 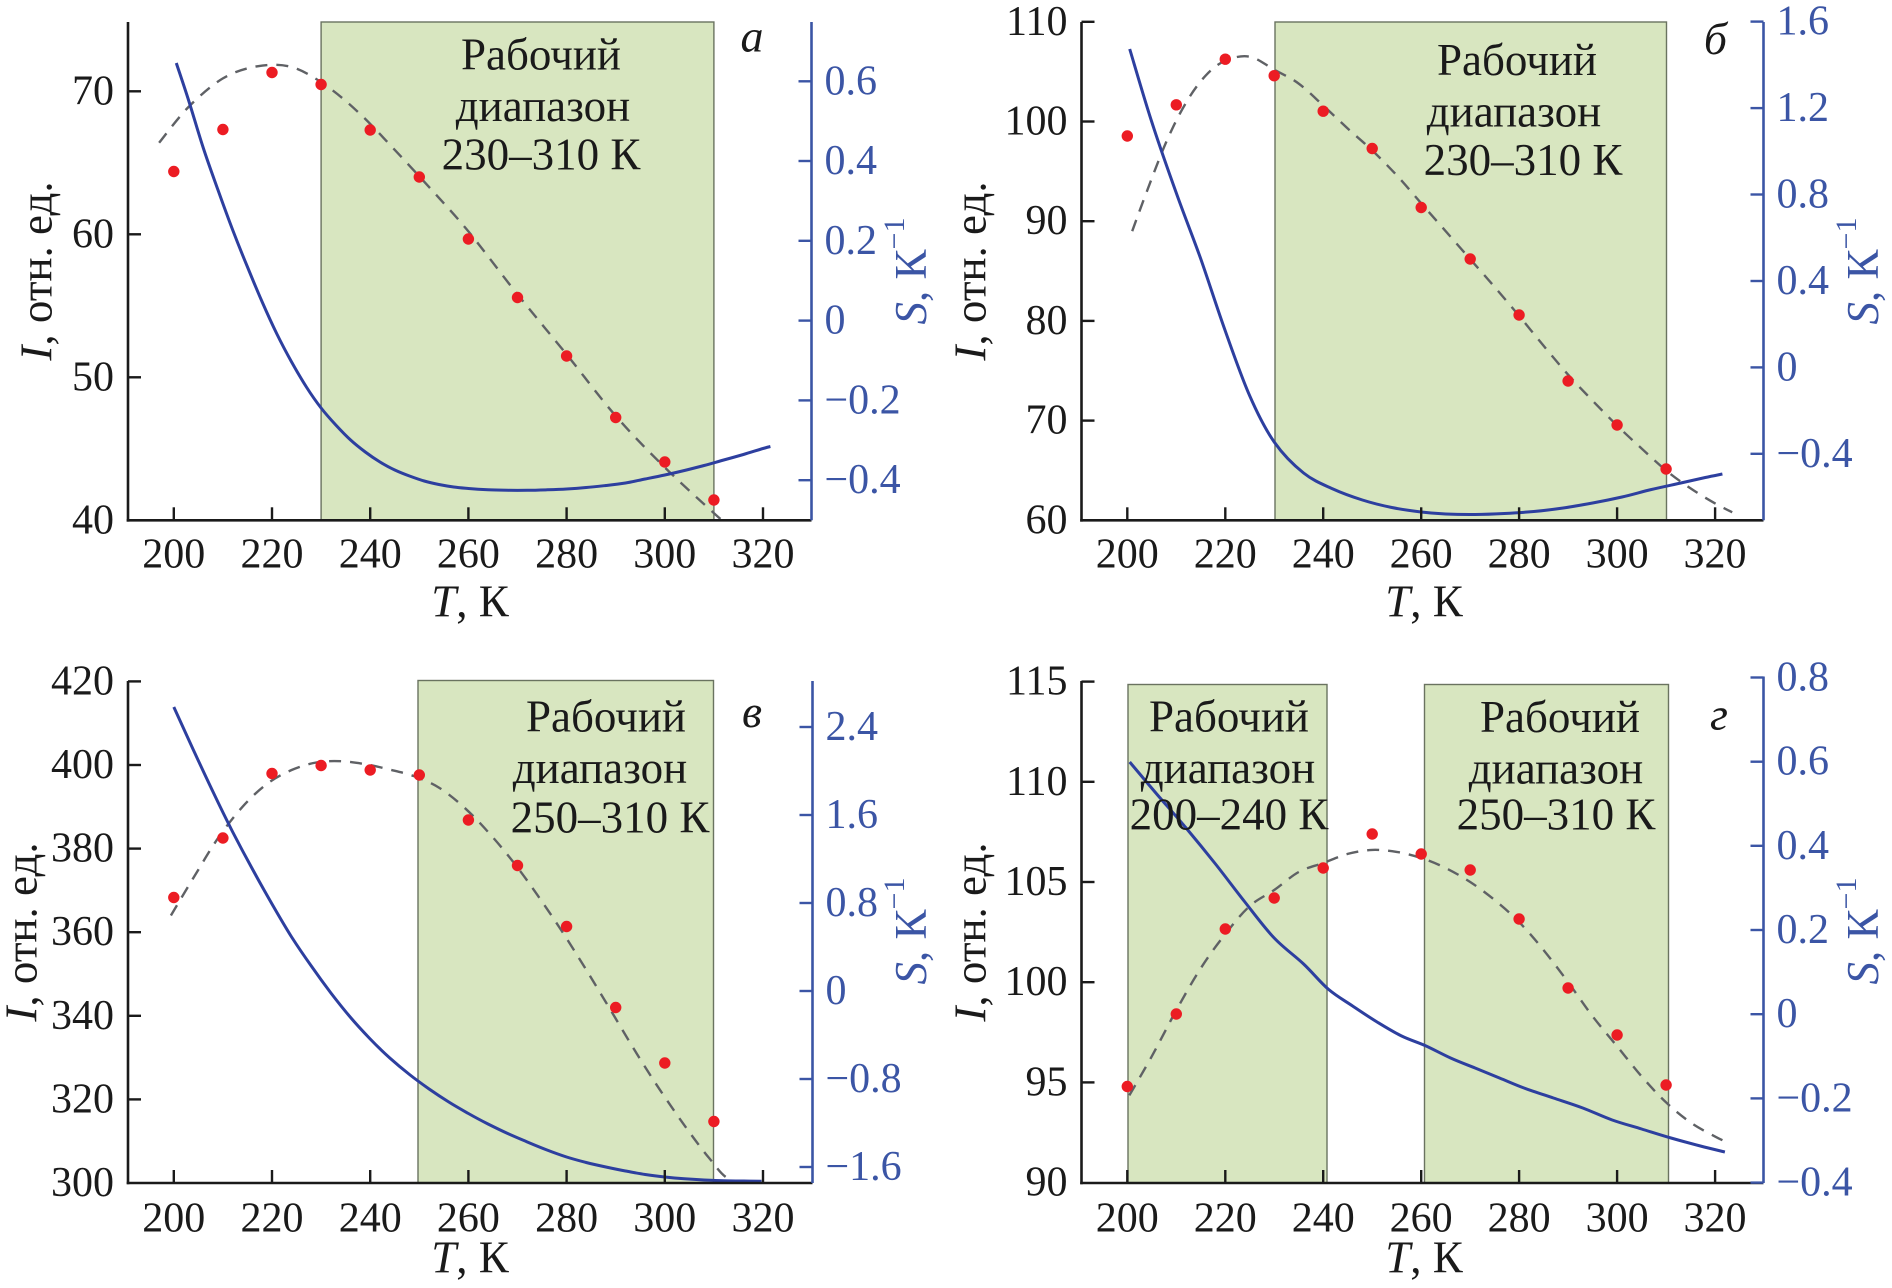 What do you see at coordinates (82, 1016) in the screenshot?
I see `svg-text: 340` at bounding box center [82, 1016].